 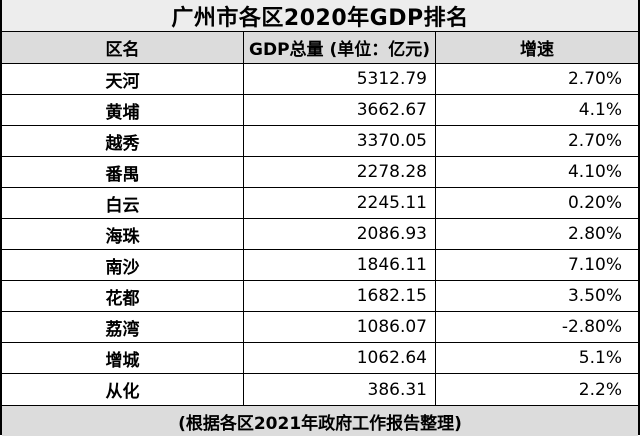 What do you see at coordinates (537, 50) in the screenshot?
I see `header-growth: 增速` at bounding box center [537, 50].